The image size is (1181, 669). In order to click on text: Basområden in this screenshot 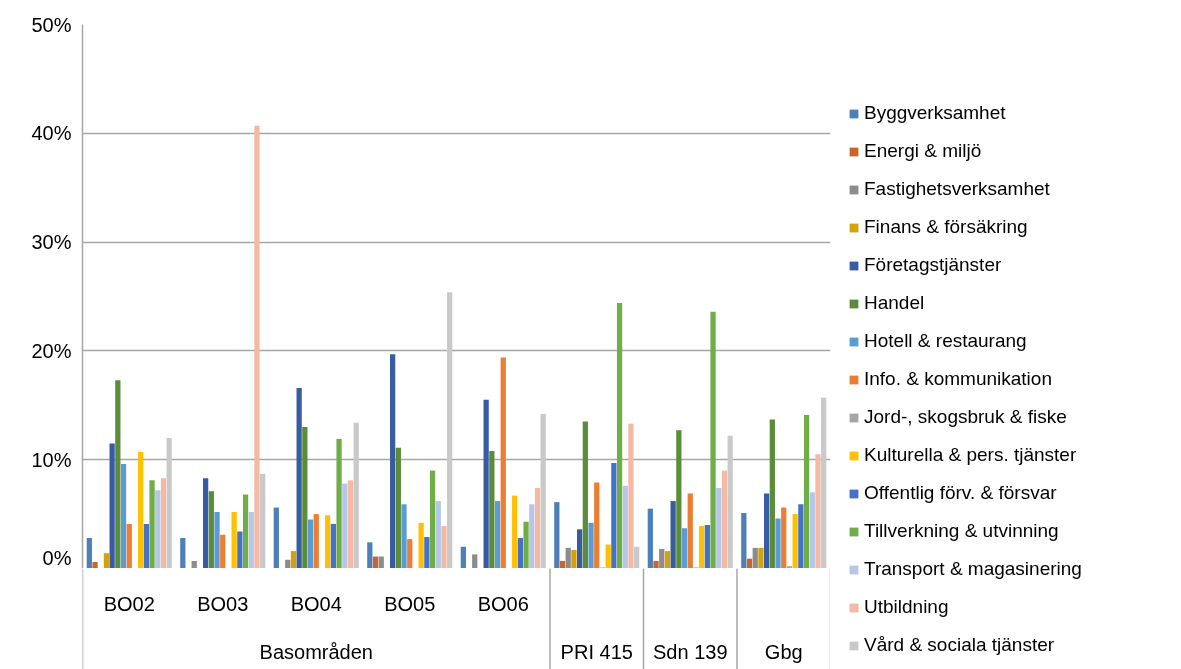, I will do `click(316, 652)`.